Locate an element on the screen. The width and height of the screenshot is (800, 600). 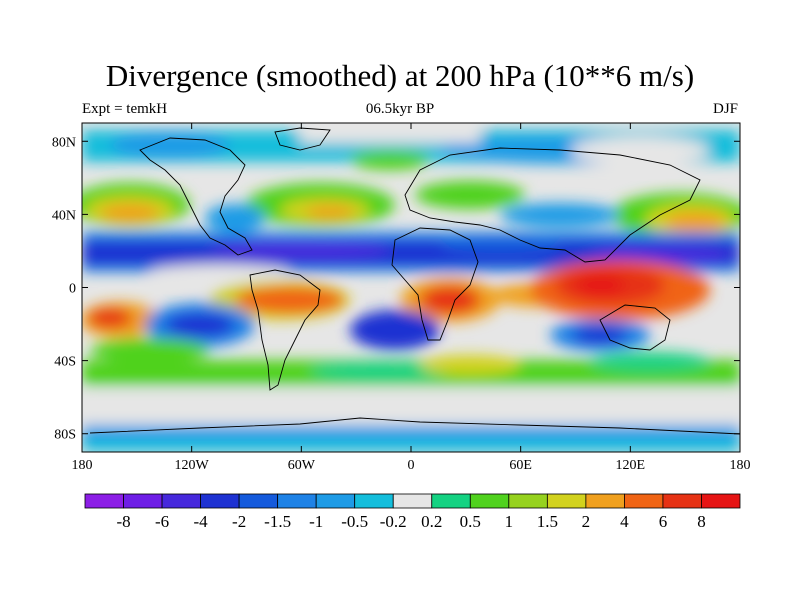
colorbar-label: 0.2 is located at coordinates (431, 521).